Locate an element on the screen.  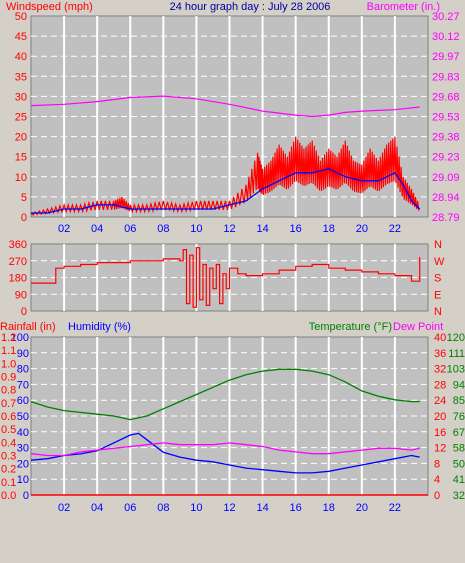
dir-y2tick-label: W is located at coordinates (439, 262).